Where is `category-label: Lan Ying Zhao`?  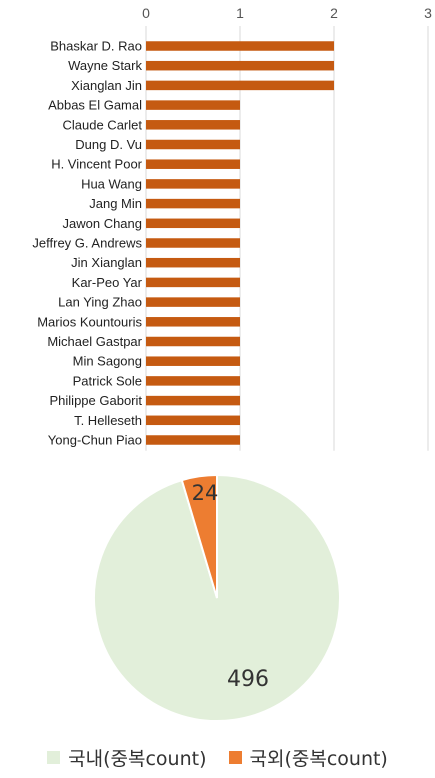 category-label: Lan Ying Zhao is located at coordinates (100, 302).